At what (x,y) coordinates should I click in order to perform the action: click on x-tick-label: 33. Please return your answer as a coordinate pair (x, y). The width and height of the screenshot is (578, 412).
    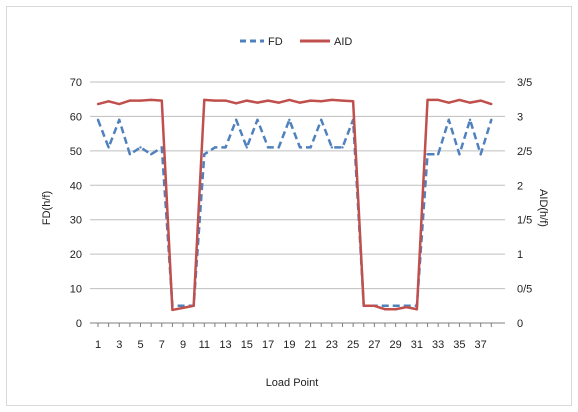
    Looking at the image, I should click on (438, 345).